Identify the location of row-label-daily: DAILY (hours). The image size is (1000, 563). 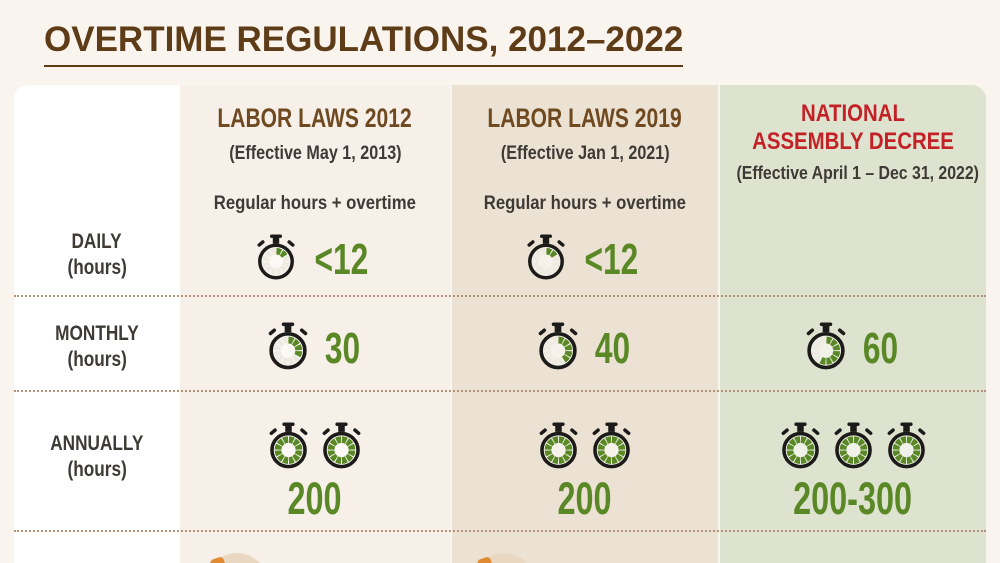
(97, 255).